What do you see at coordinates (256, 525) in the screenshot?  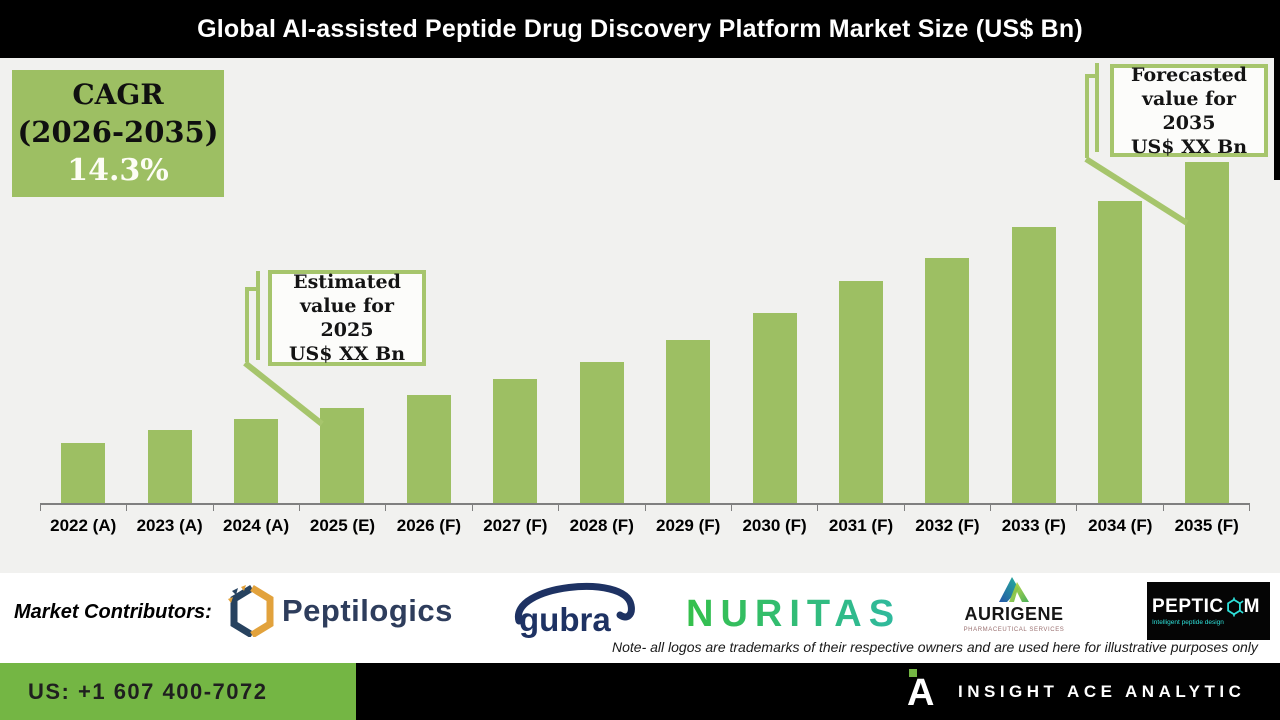 I see `x-axis-label: 2024 (A)` at bounding box center [256, 525].